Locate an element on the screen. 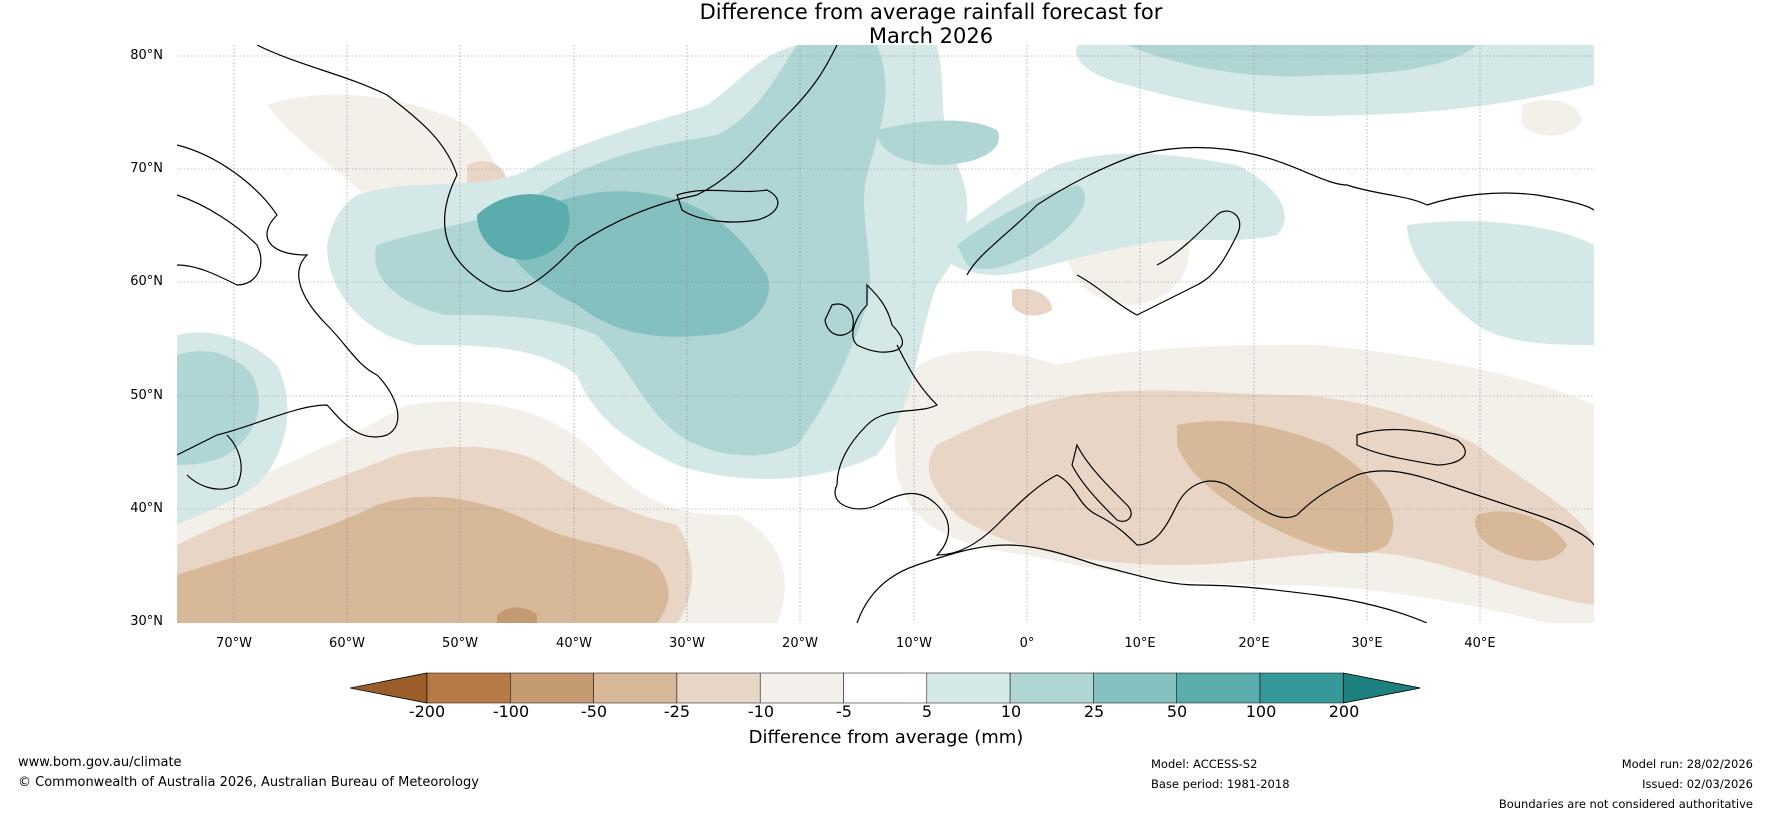  colorbar-tick: 200 is located at coordinates (1344, 711).